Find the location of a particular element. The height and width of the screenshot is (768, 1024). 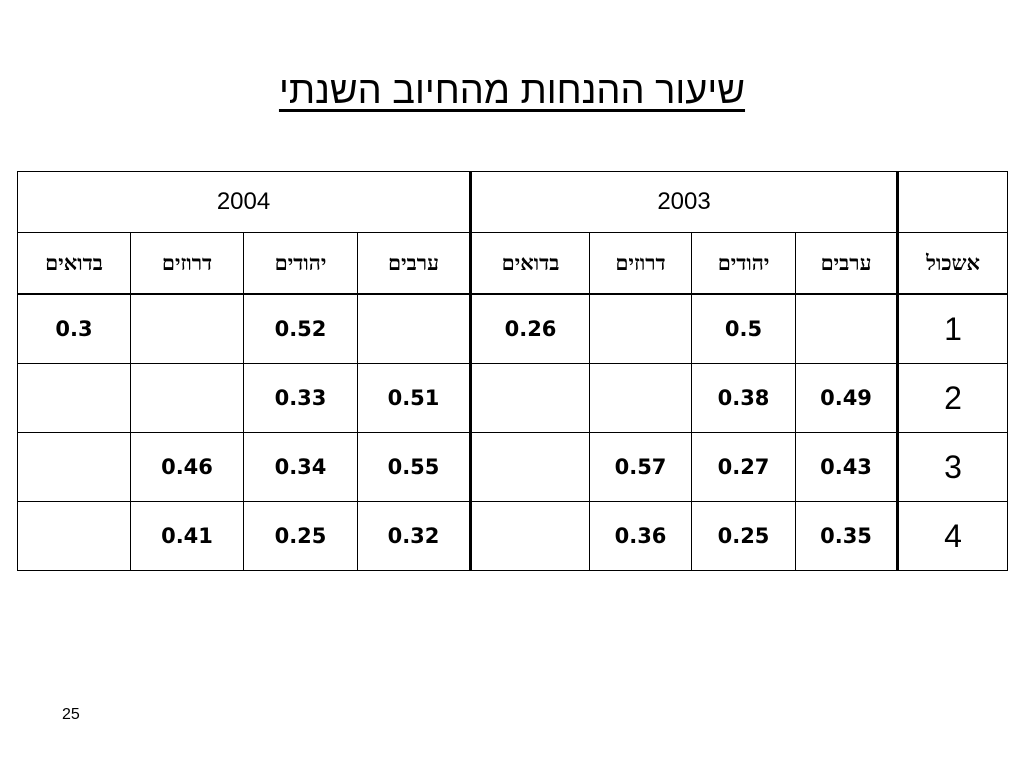

corner-cell is located at coordinates (952, 202).